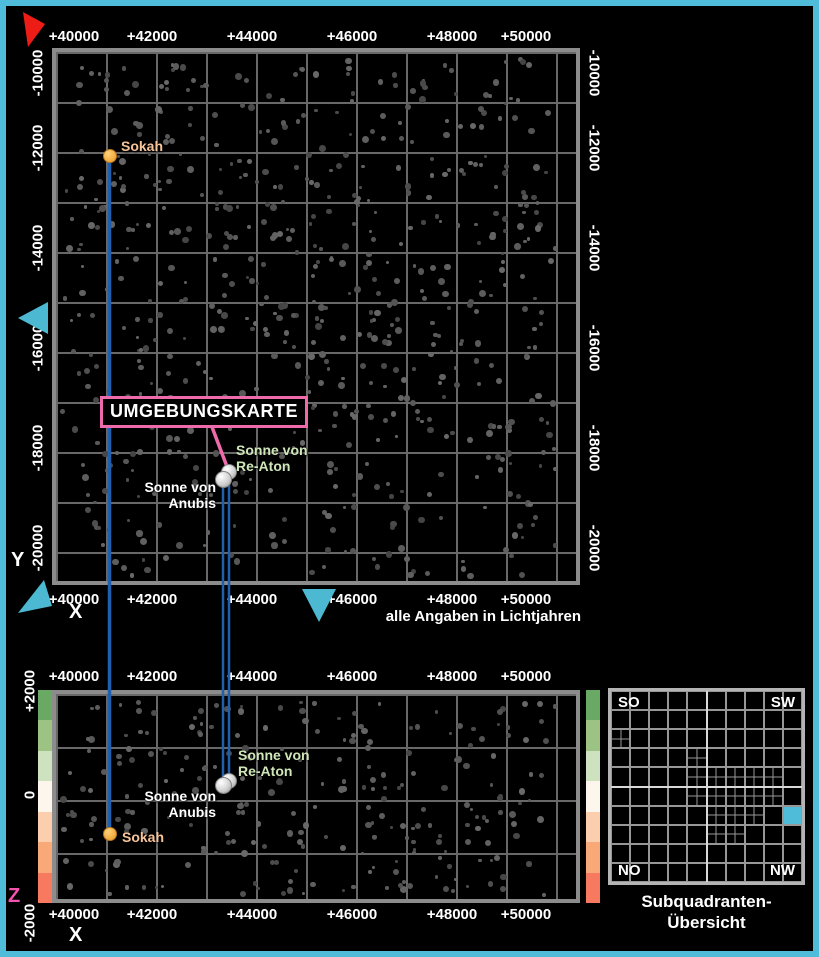  What do you see at coordinates (316, 796) in the screenshot?
I see `elevation-map-plot` at bounding box center [316, 796].